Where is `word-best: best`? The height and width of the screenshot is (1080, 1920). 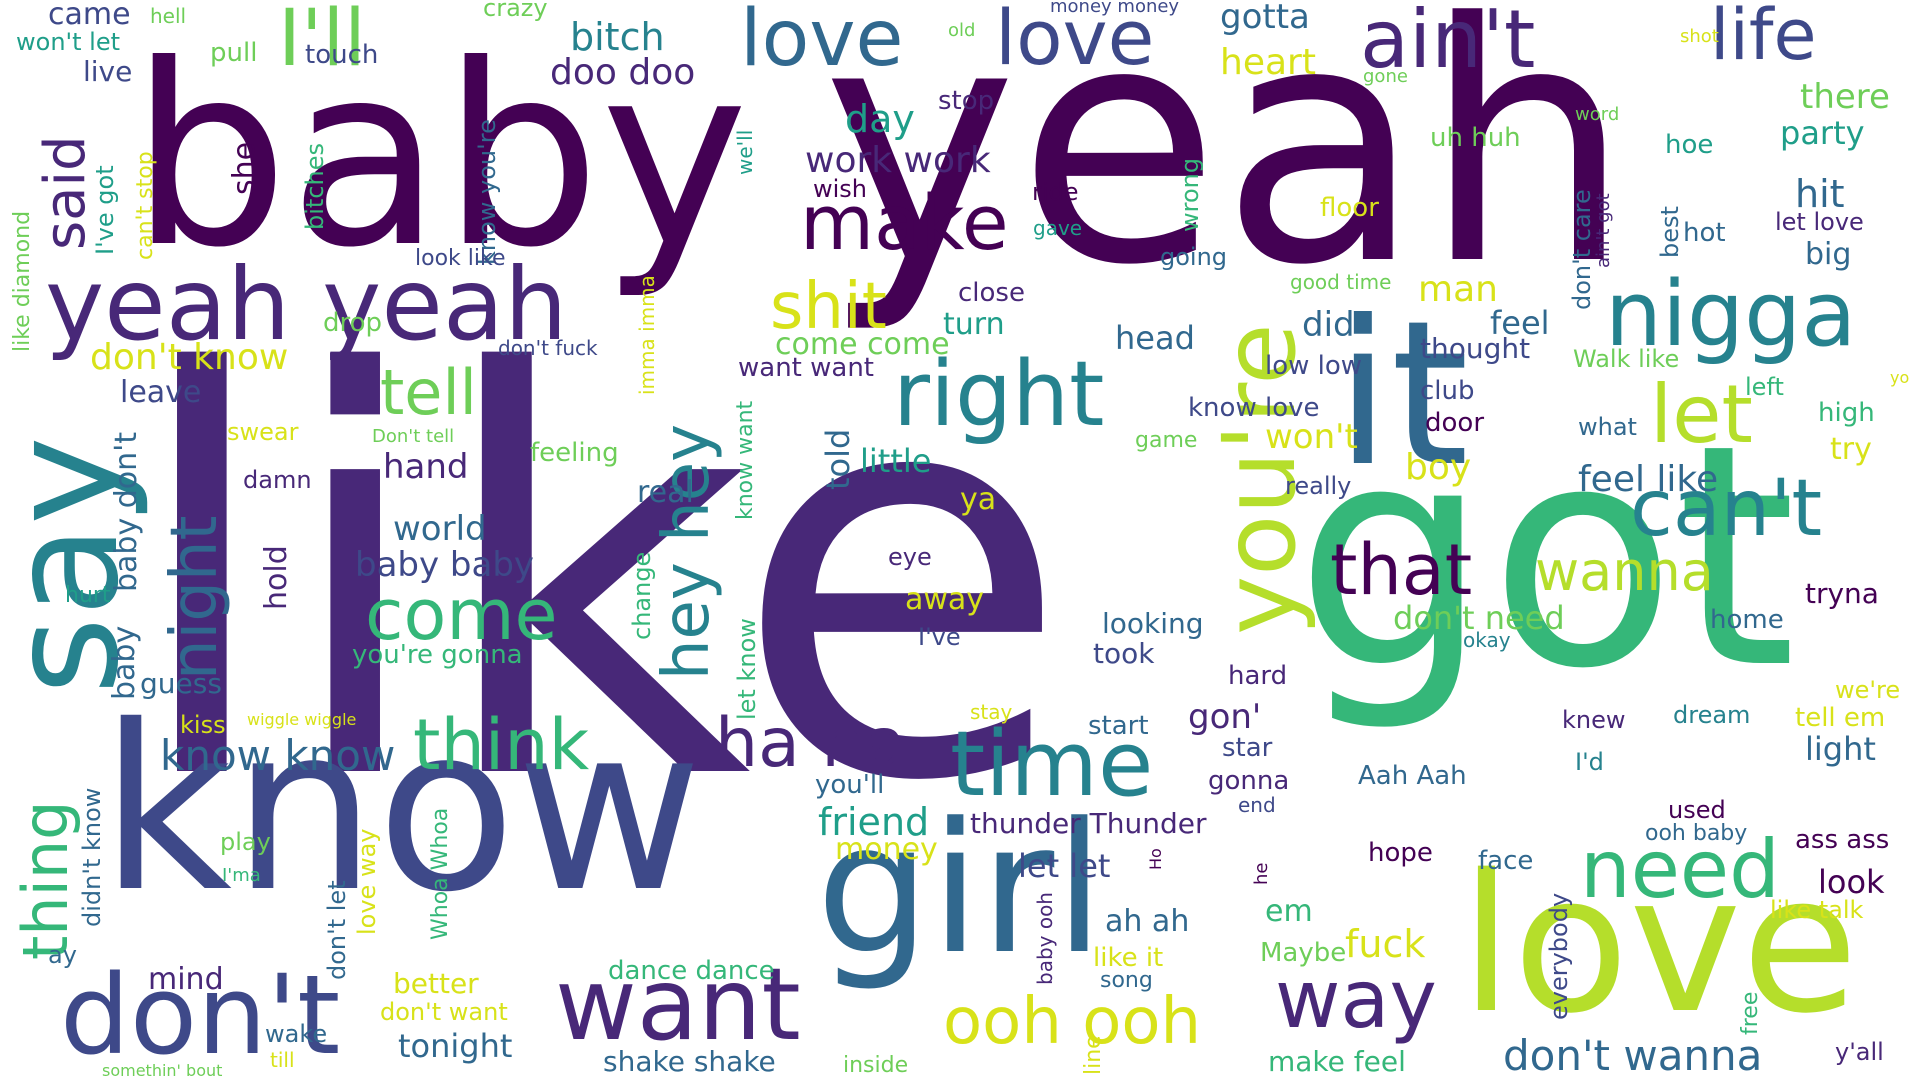
word-best: best is located at coordinates (1670, 232).